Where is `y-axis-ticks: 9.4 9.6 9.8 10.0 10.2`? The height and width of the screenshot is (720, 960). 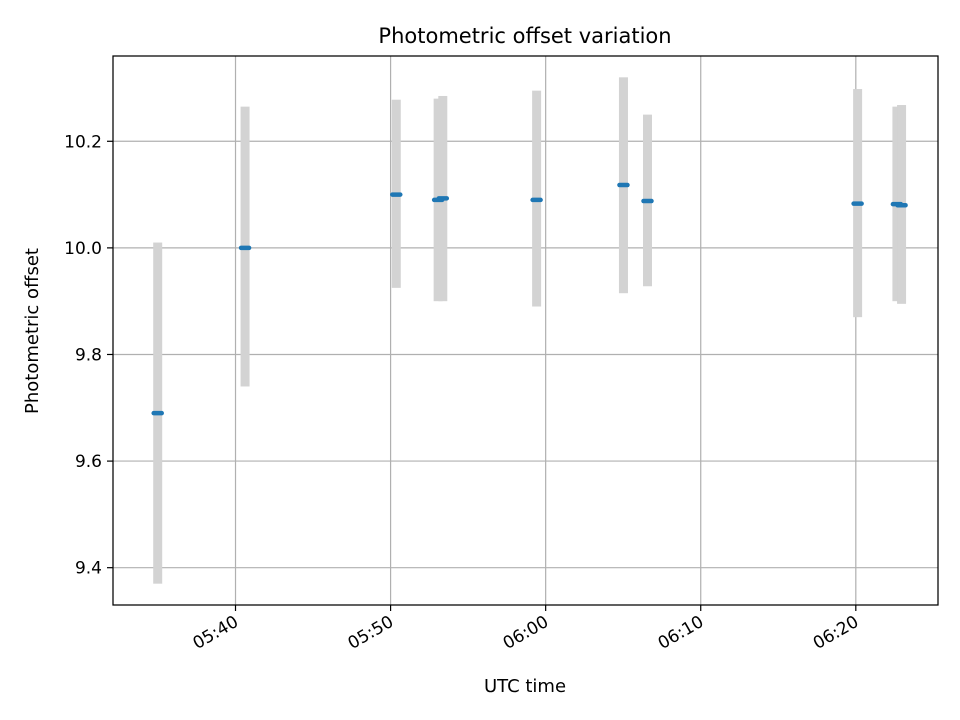
y-axis-ticks: 9.4 9.6 9.8 10.0 10.2 is located at coordinates (88, 355).